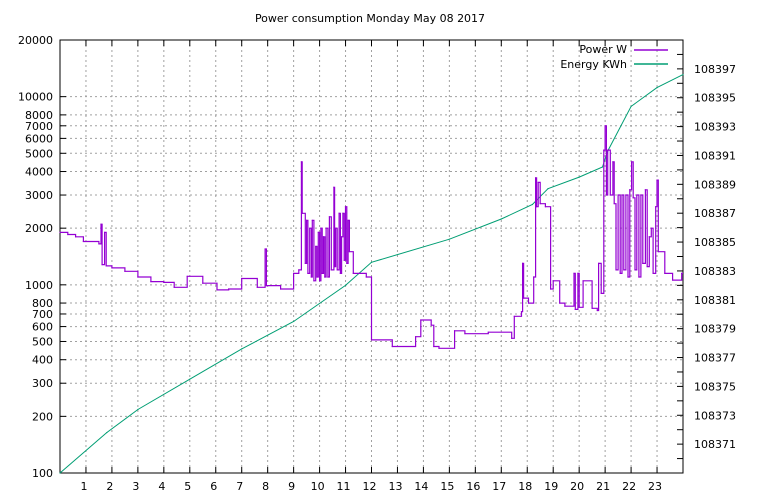  Describe the element at coordinates (39, 195) in the screenshot. I see `y-tick-label: 3000` at that location.